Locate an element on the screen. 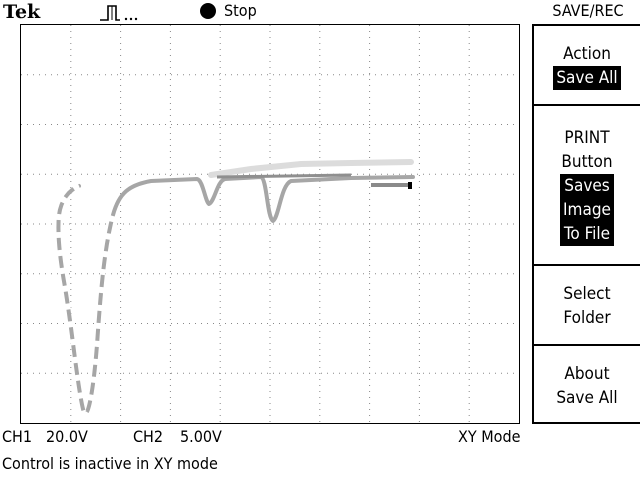 The image size is (640, 480). xy-trace-dashed is located at coordinates (85, 299).